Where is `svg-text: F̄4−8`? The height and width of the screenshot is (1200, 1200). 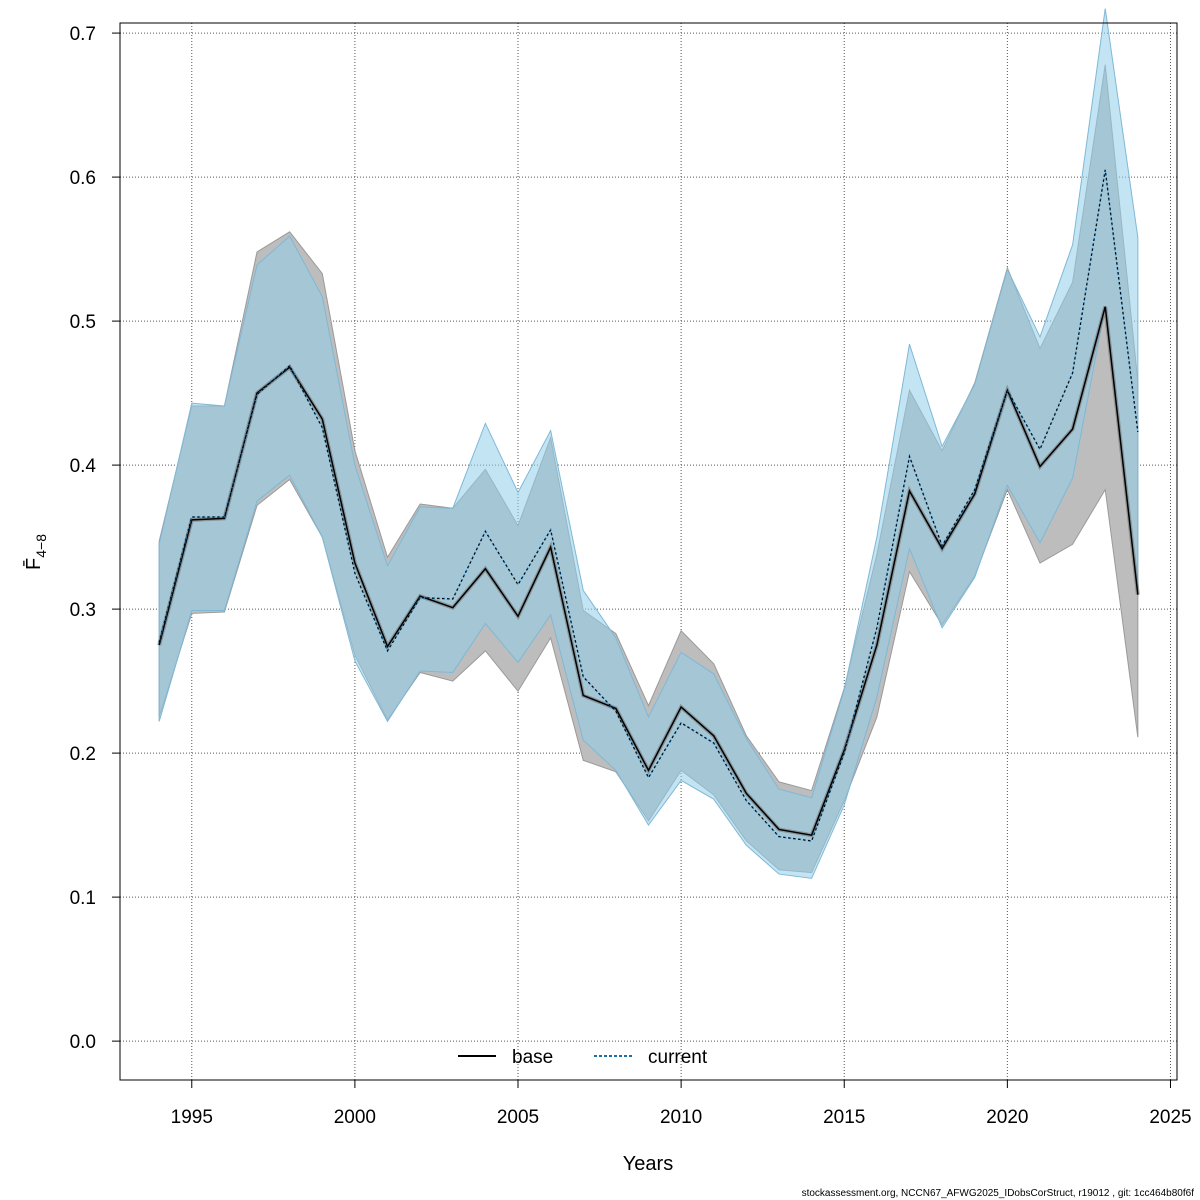 svg-text: F̄4−8 is located at coordinates (35, 552).